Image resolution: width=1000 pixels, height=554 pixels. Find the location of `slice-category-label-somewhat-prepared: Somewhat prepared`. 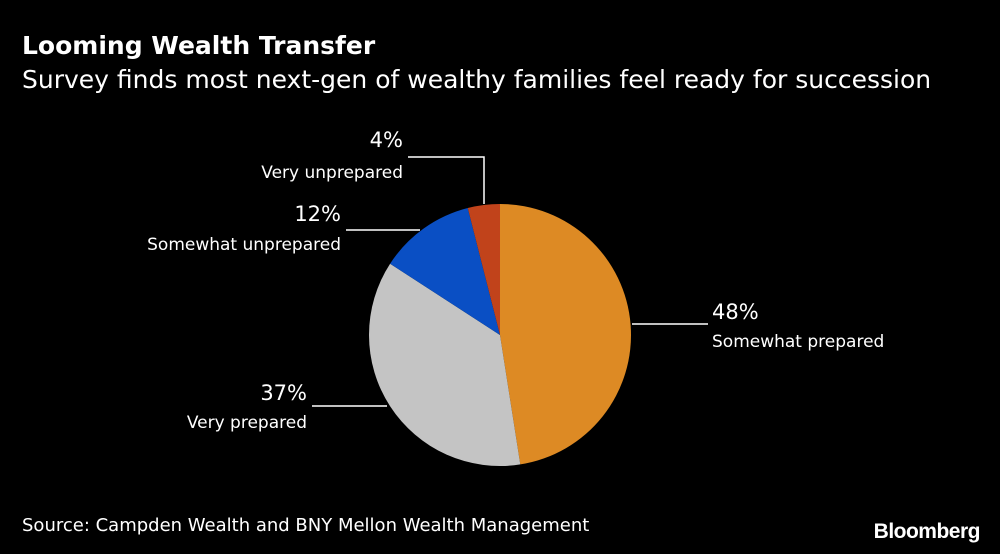

slice-category-label-somewhat-prepared: Somewhat prepared is located at coordinates (798, 342).